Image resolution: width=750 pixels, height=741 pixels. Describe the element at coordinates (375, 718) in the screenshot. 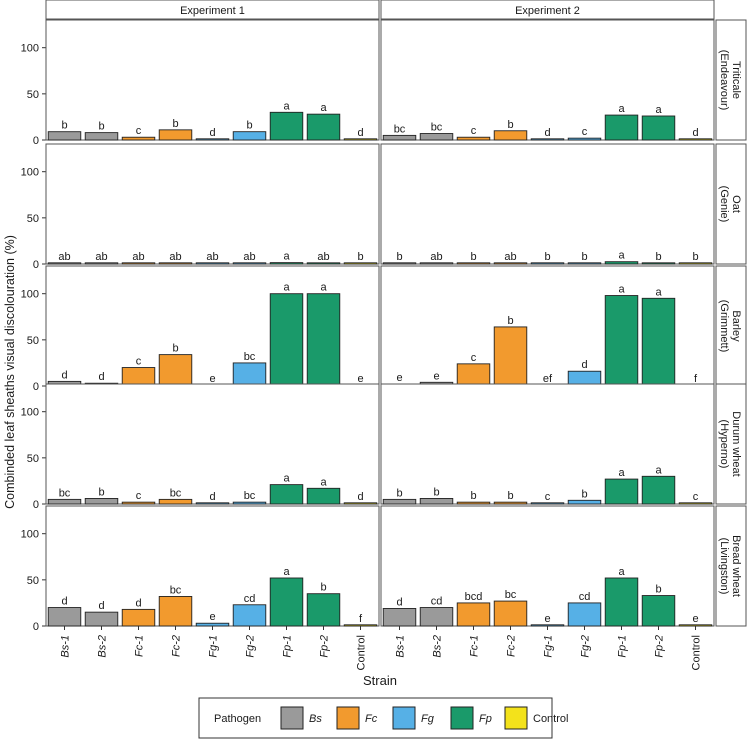

I see `legend-box` at that location.